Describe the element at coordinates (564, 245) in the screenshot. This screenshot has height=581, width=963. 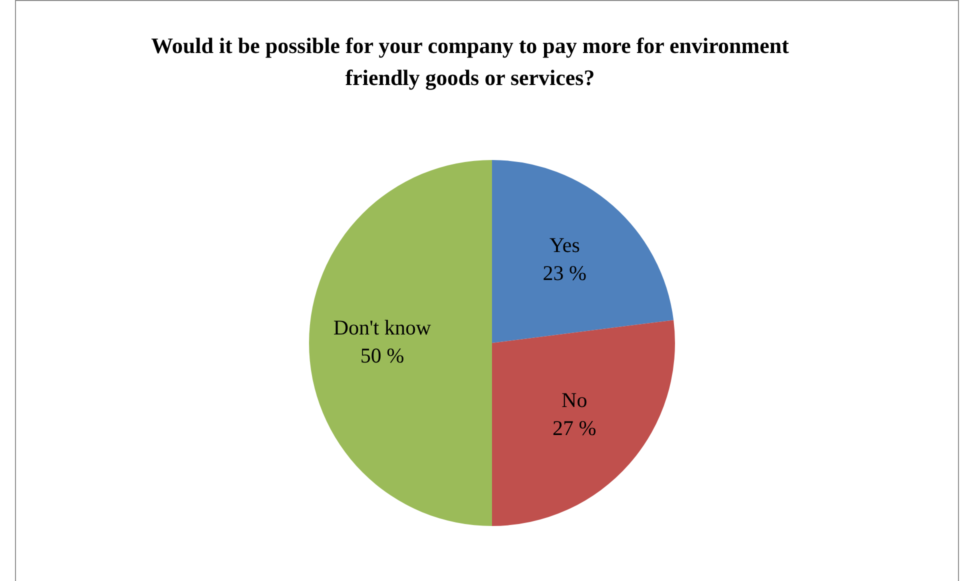
I see `slice-label: Yes` at that location.